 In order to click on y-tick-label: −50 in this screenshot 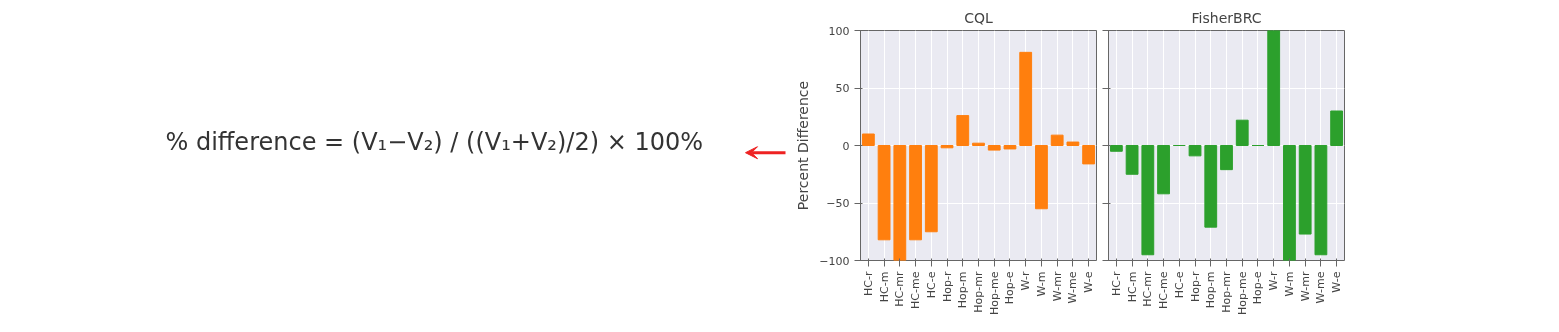, I will do `click(838, 203)`.